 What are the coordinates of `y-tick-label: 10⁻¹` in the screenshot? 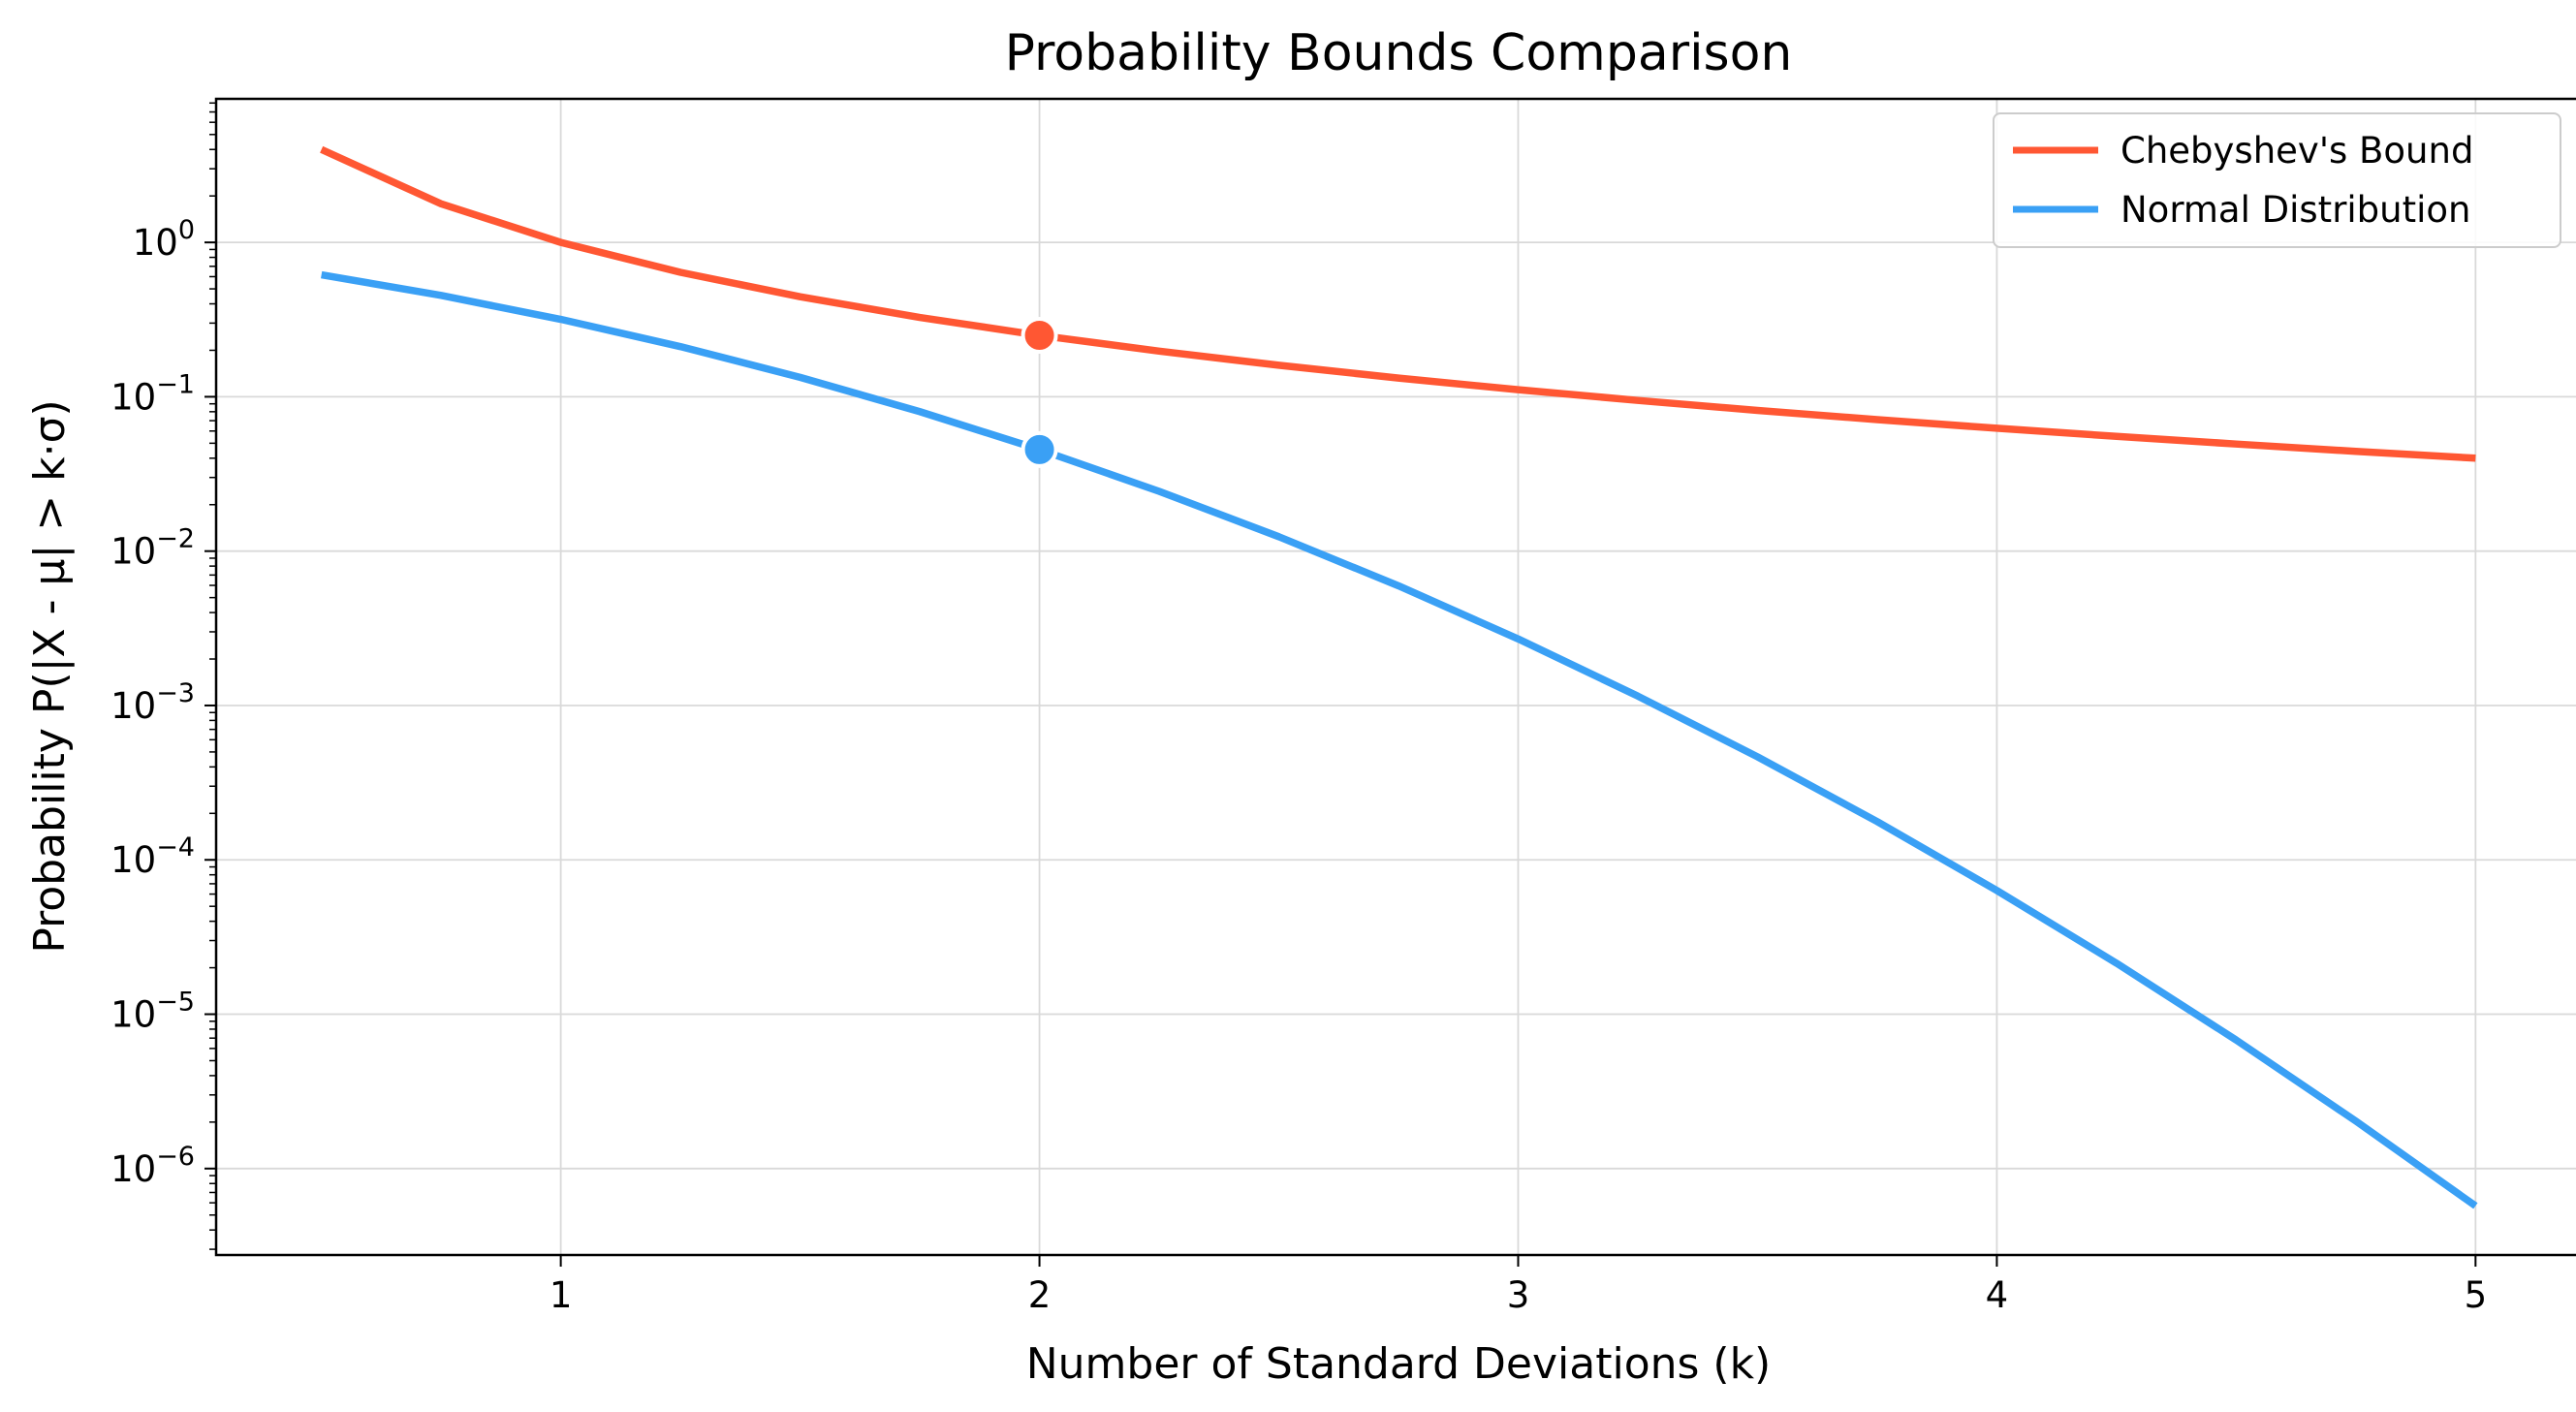 It's located at (152, 393).